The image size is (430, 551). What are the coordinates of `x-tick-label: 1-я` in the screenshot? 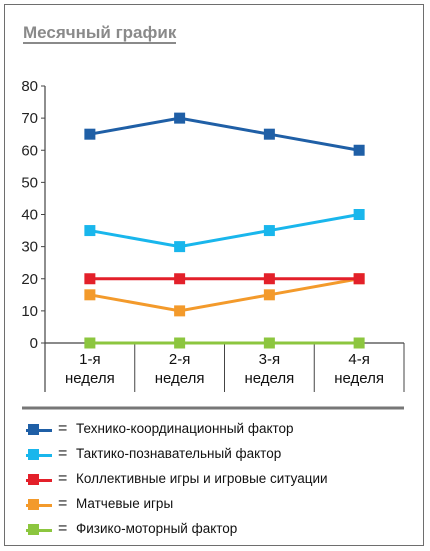 It's located at (89, 359).